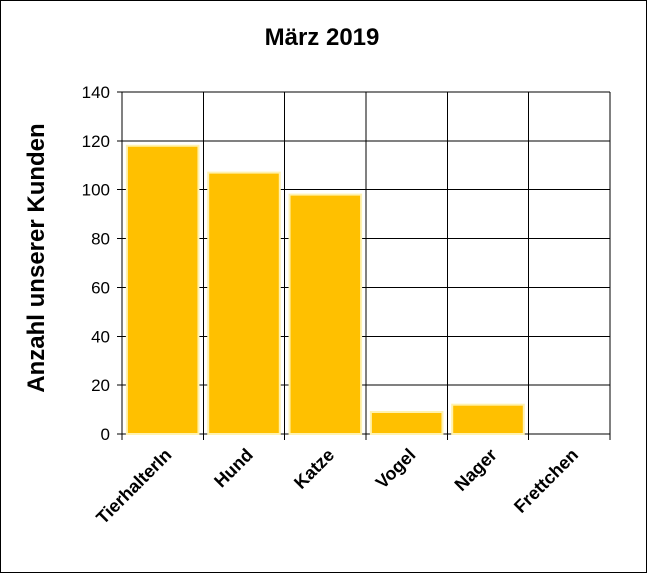 The image size is (647, 573). What do you see at coordinates (546, 481) in the screenshot?
I see `x-tick-label: Frettchen` at bounding box center [546, 481].